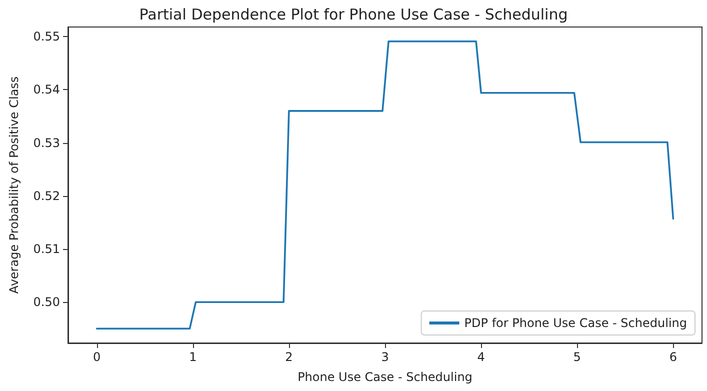 This screenshot has width=707, height=391. Describe the element at coordinates (577, 357) in the screenshot. I see `x-tick-label: 5` at that location.